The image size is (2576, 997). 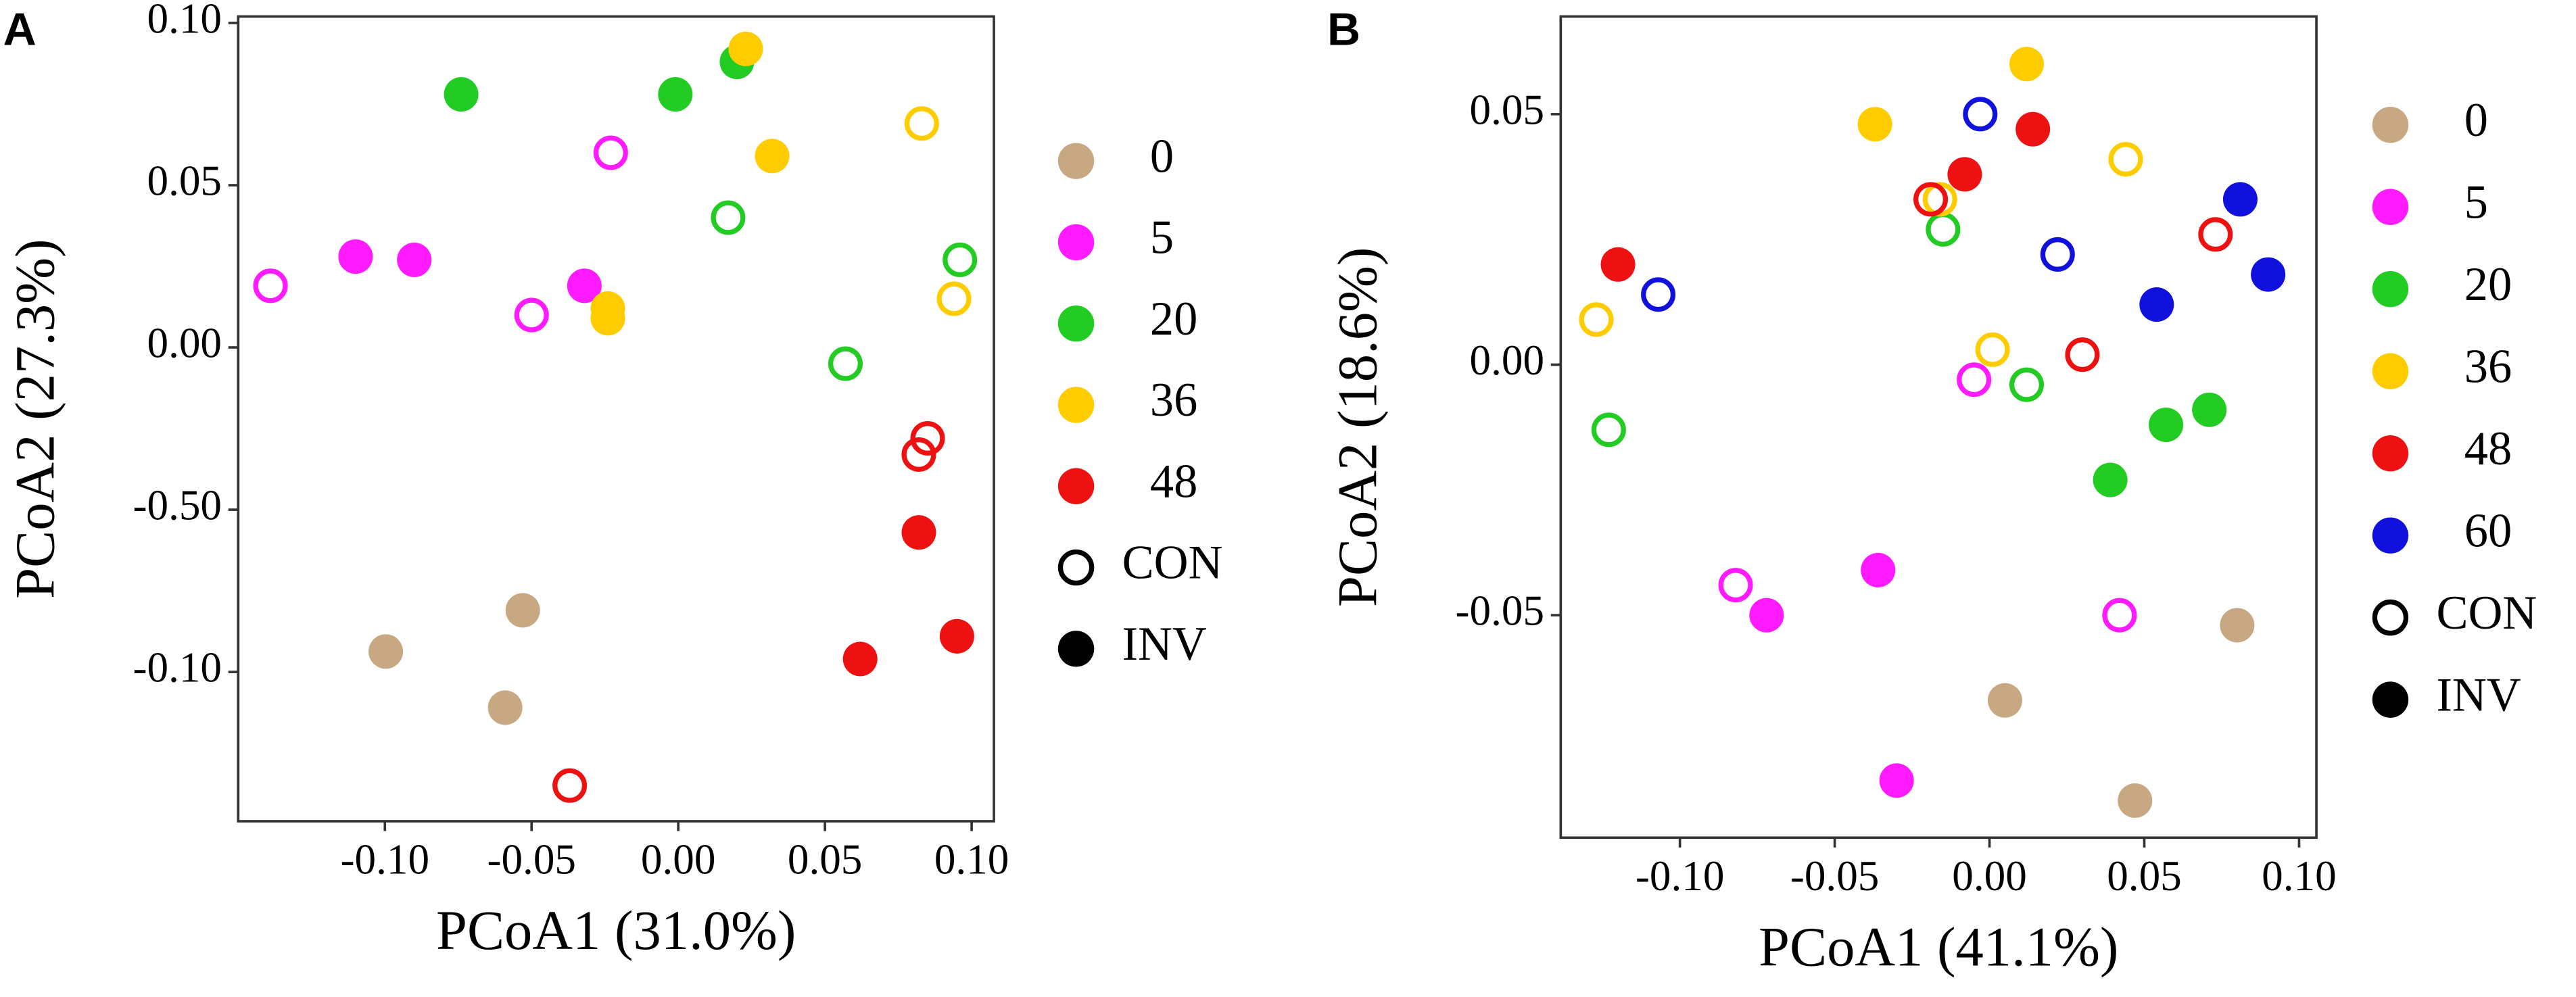 I want to click on y-tick-label: 0.00, so click(x=184, y=343).